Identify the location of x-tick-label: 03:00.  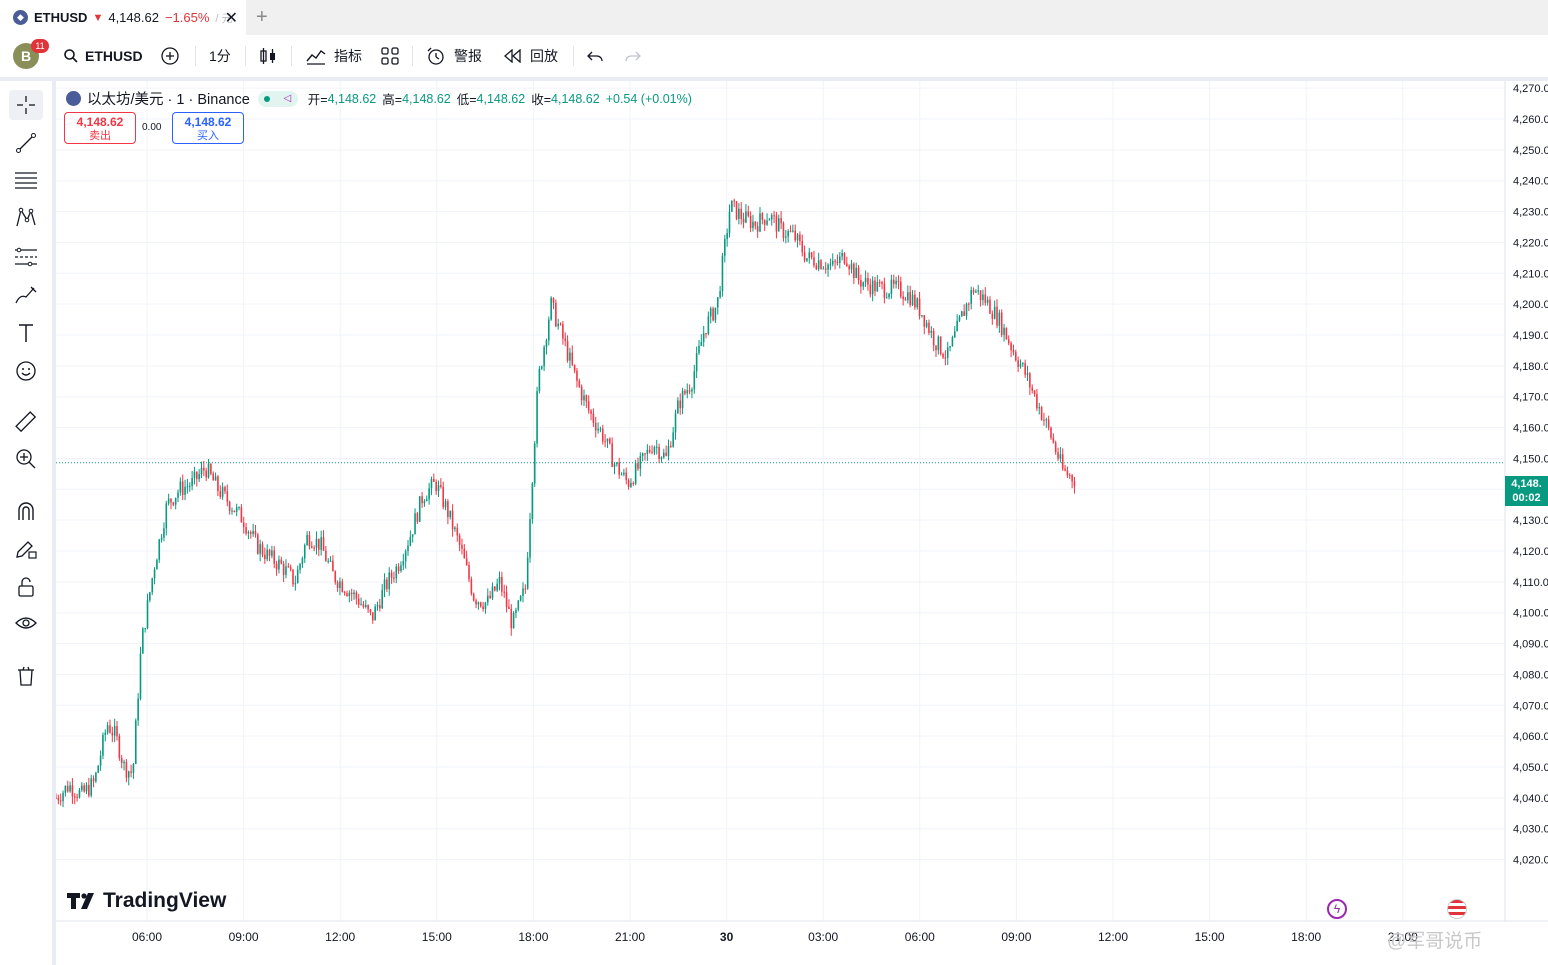
(823, 937).